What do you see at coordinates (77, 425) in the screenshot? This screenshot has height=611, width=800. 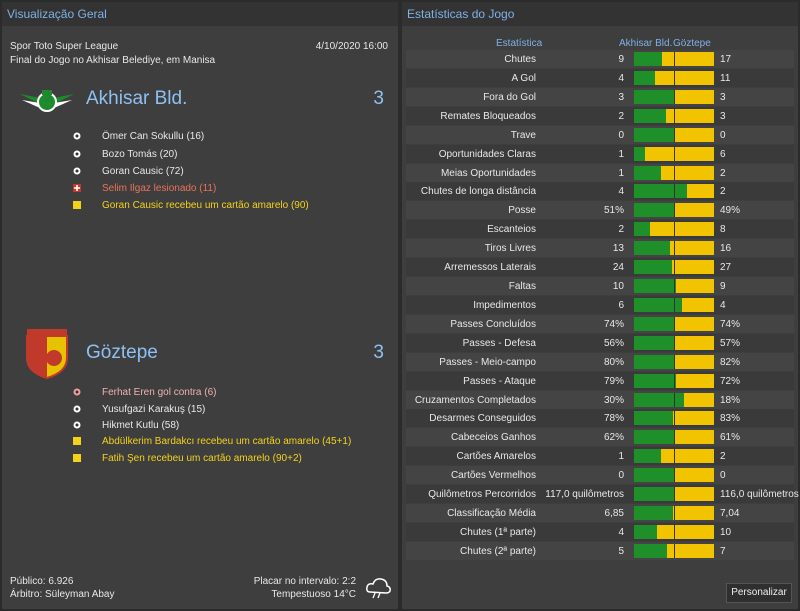 I see `goal-icon` at bounding box center [77, 425].